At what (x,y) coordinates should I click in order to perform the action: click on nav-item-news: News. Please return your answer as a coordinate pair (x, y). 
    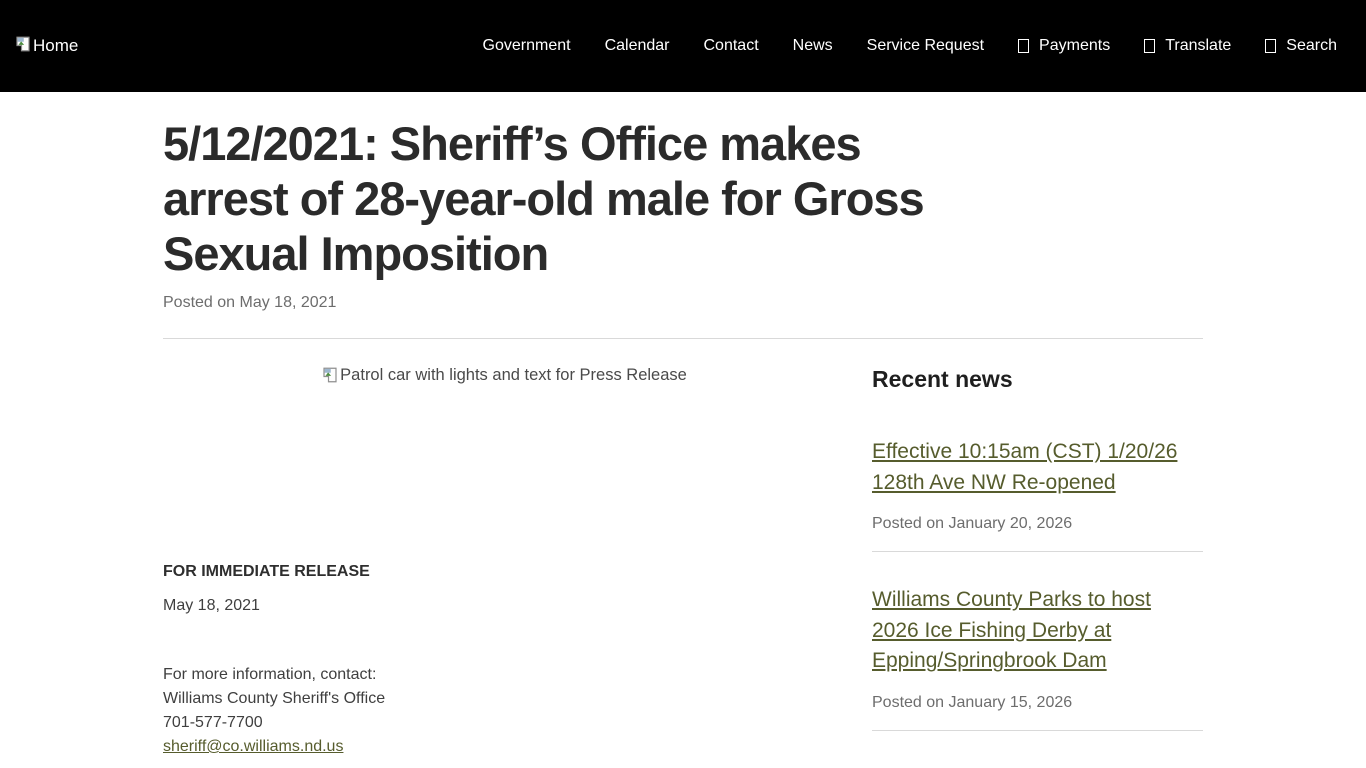
    Looking at the image, I should click on (813, 46).